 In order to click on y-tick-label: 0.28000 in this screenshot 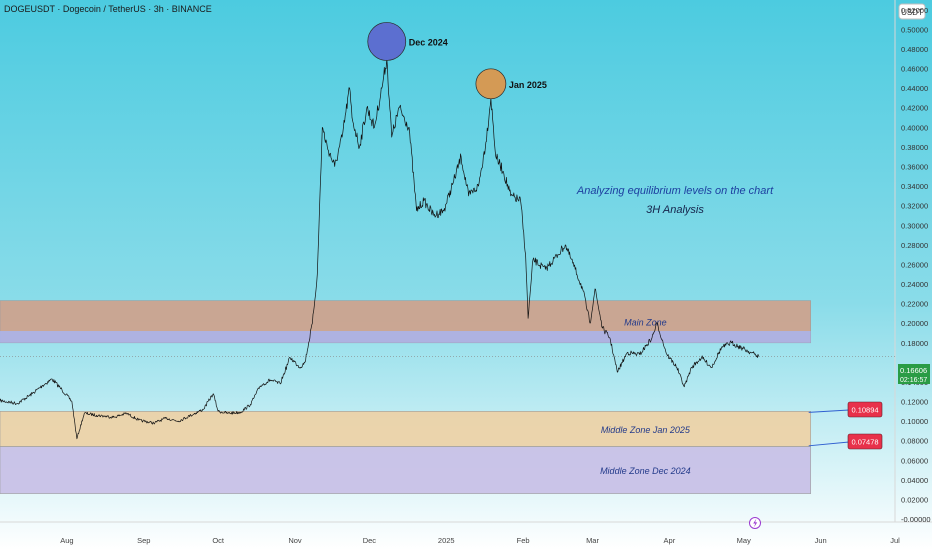, I will do `click(914, 245)`.